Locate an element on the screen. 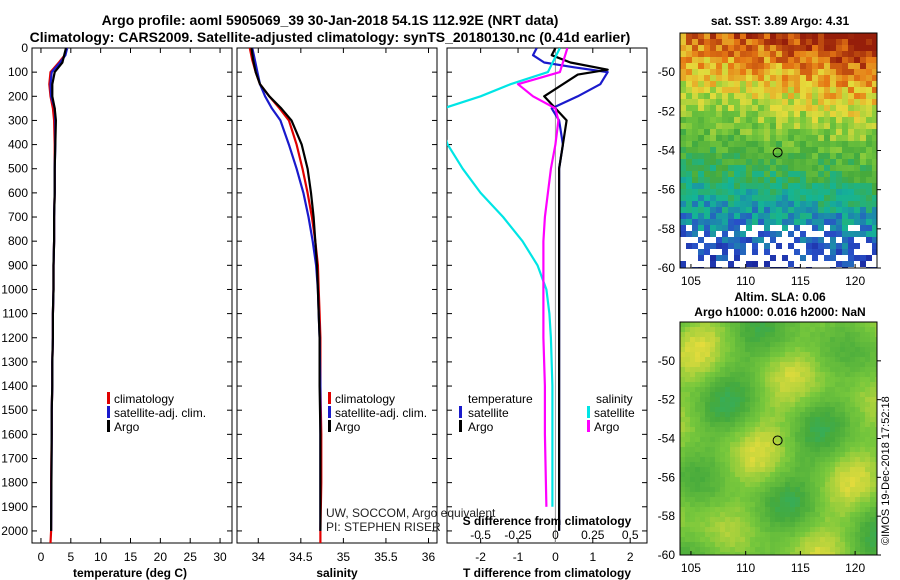  legend-swatch-satellite-adj-sal is located at coordinates (329, 412).